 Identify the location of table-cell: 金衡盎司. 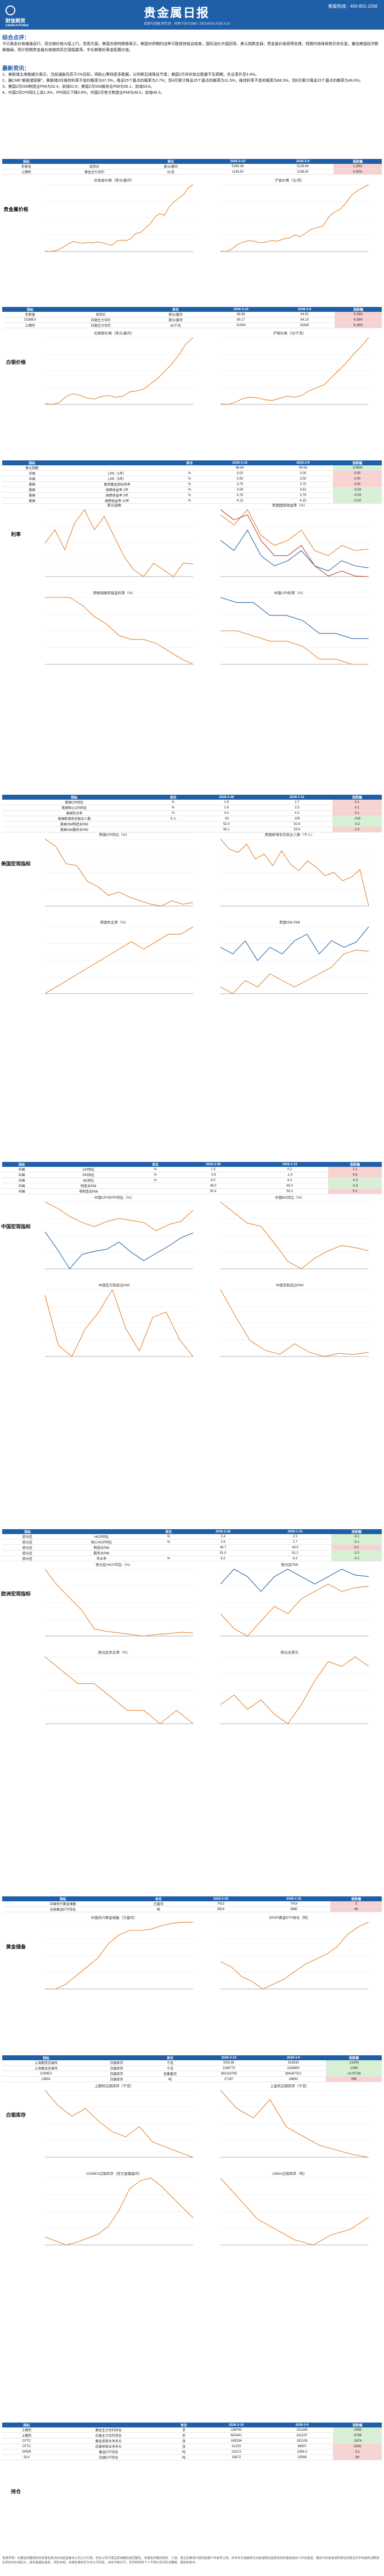
(170, 2074).